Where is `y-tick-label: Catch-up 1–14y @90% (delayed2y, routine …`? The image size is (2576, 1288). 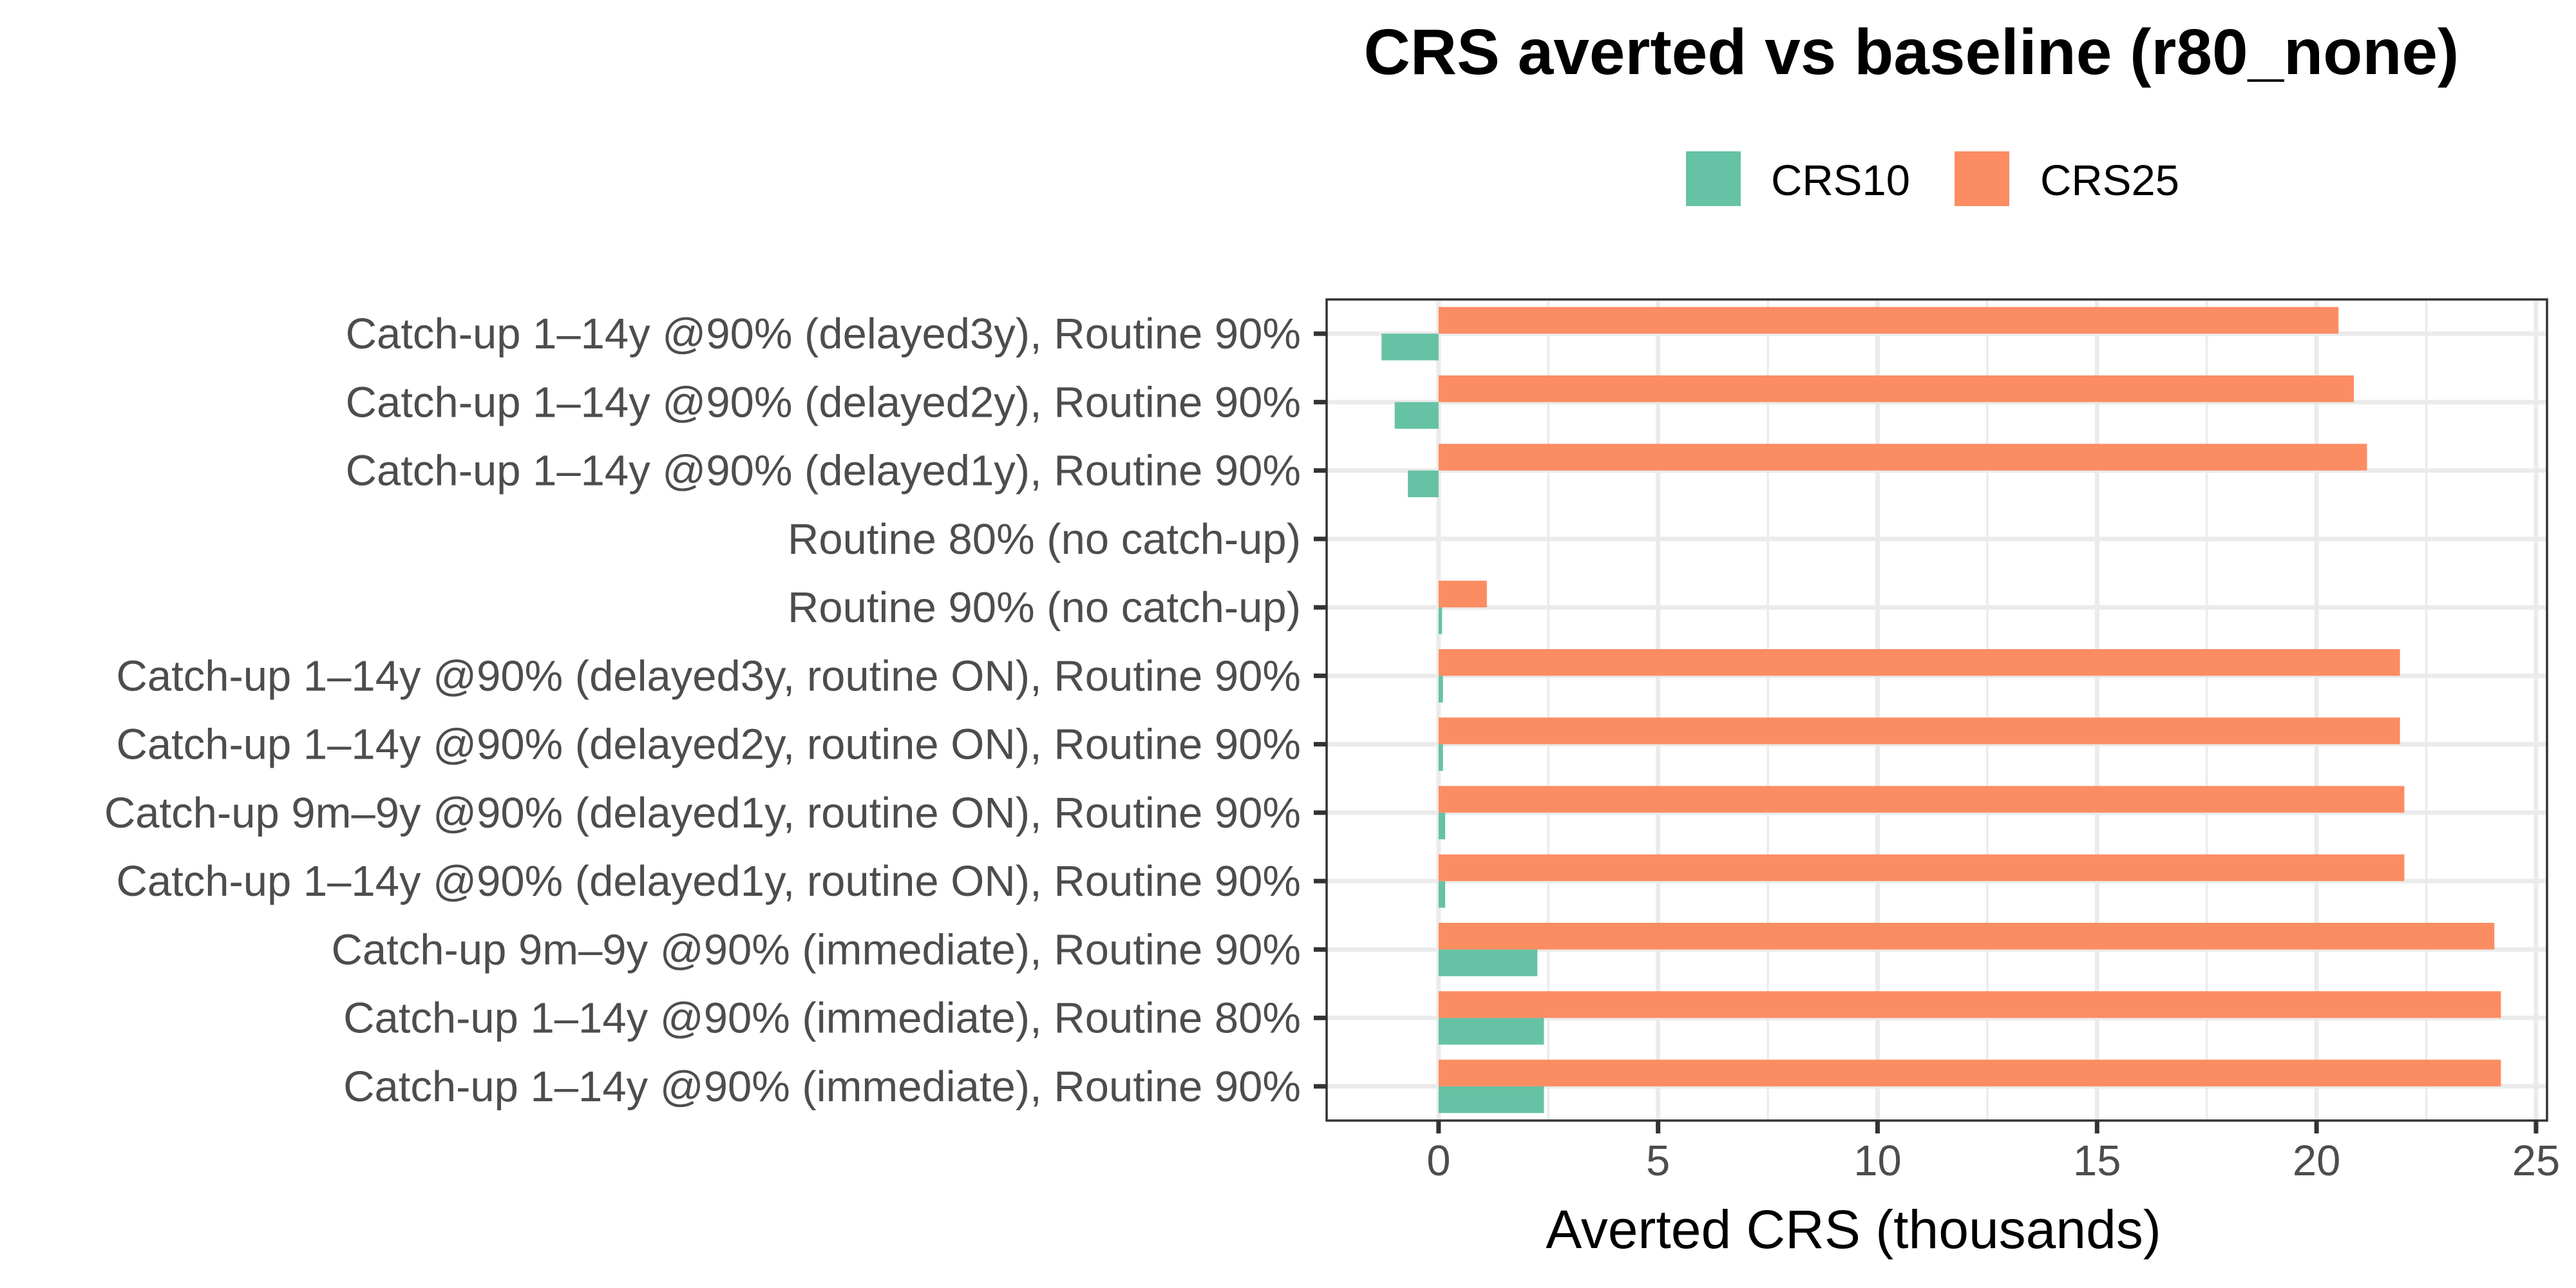
y-tick-label: Catch-up 1–14y @90% (delayed2y, routine … is located at coordinates (709, 745).